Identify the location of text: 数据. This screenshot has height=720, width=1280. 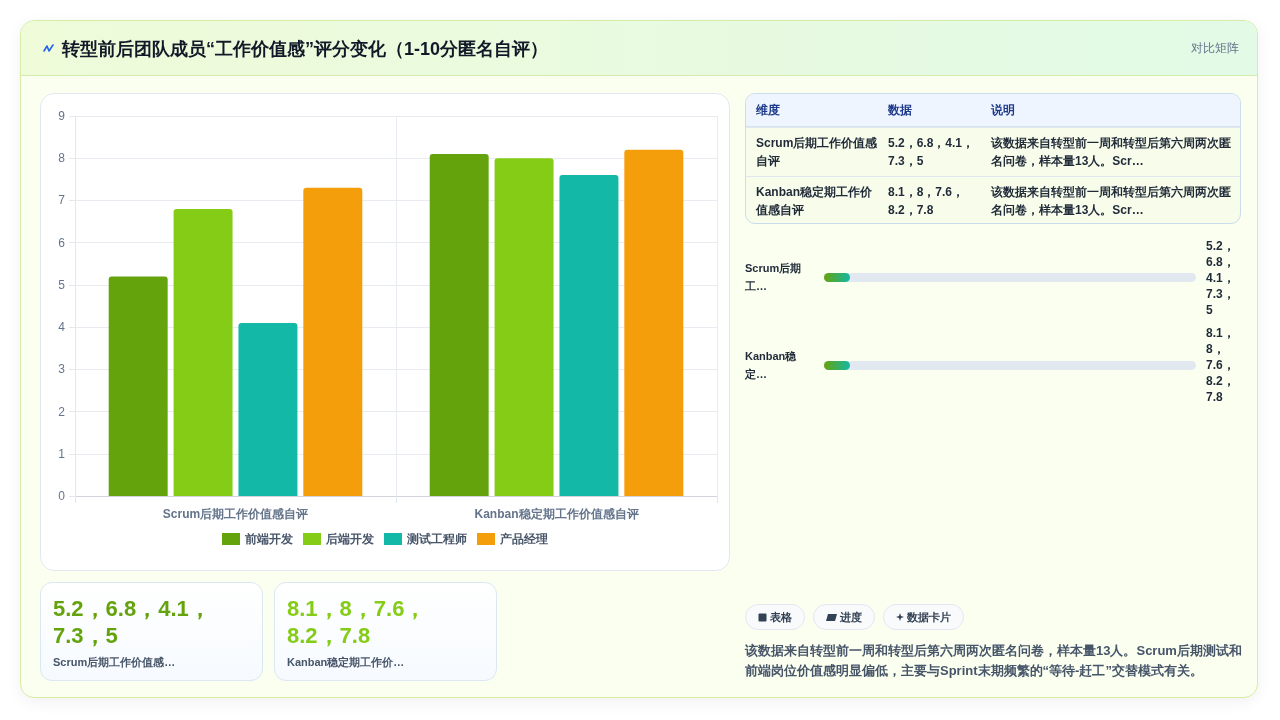
(900, 110).